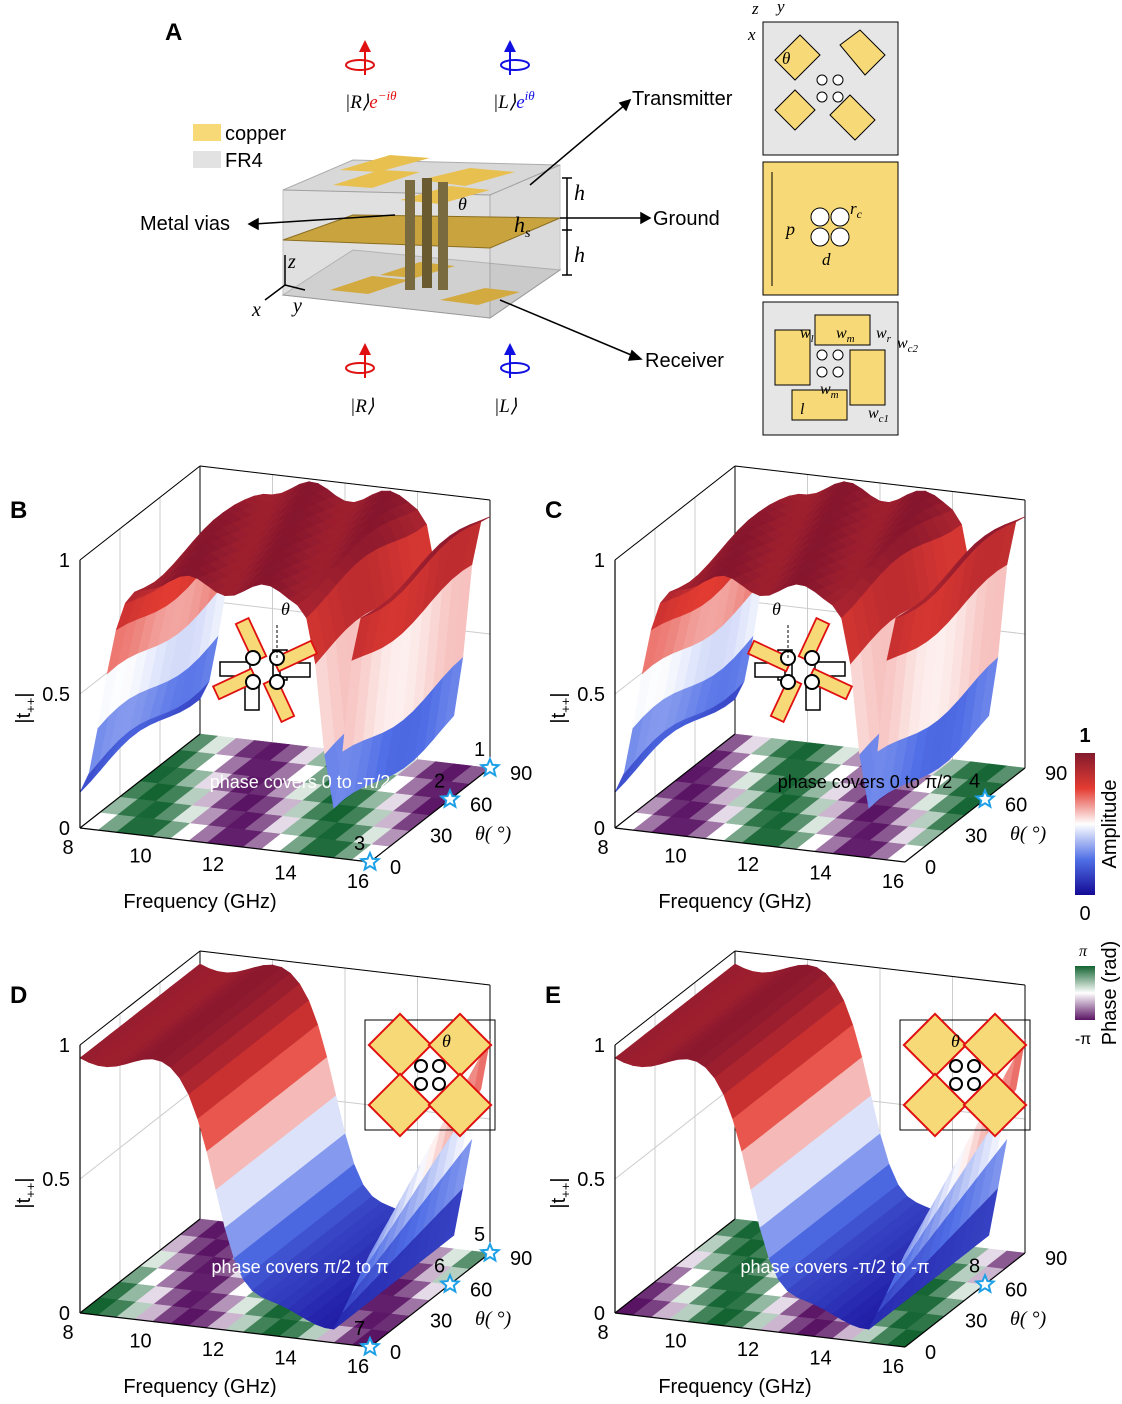  Describe the element at coordinates (64, 561) in the screenshot. I see `y-tick-label: 1` at that location.